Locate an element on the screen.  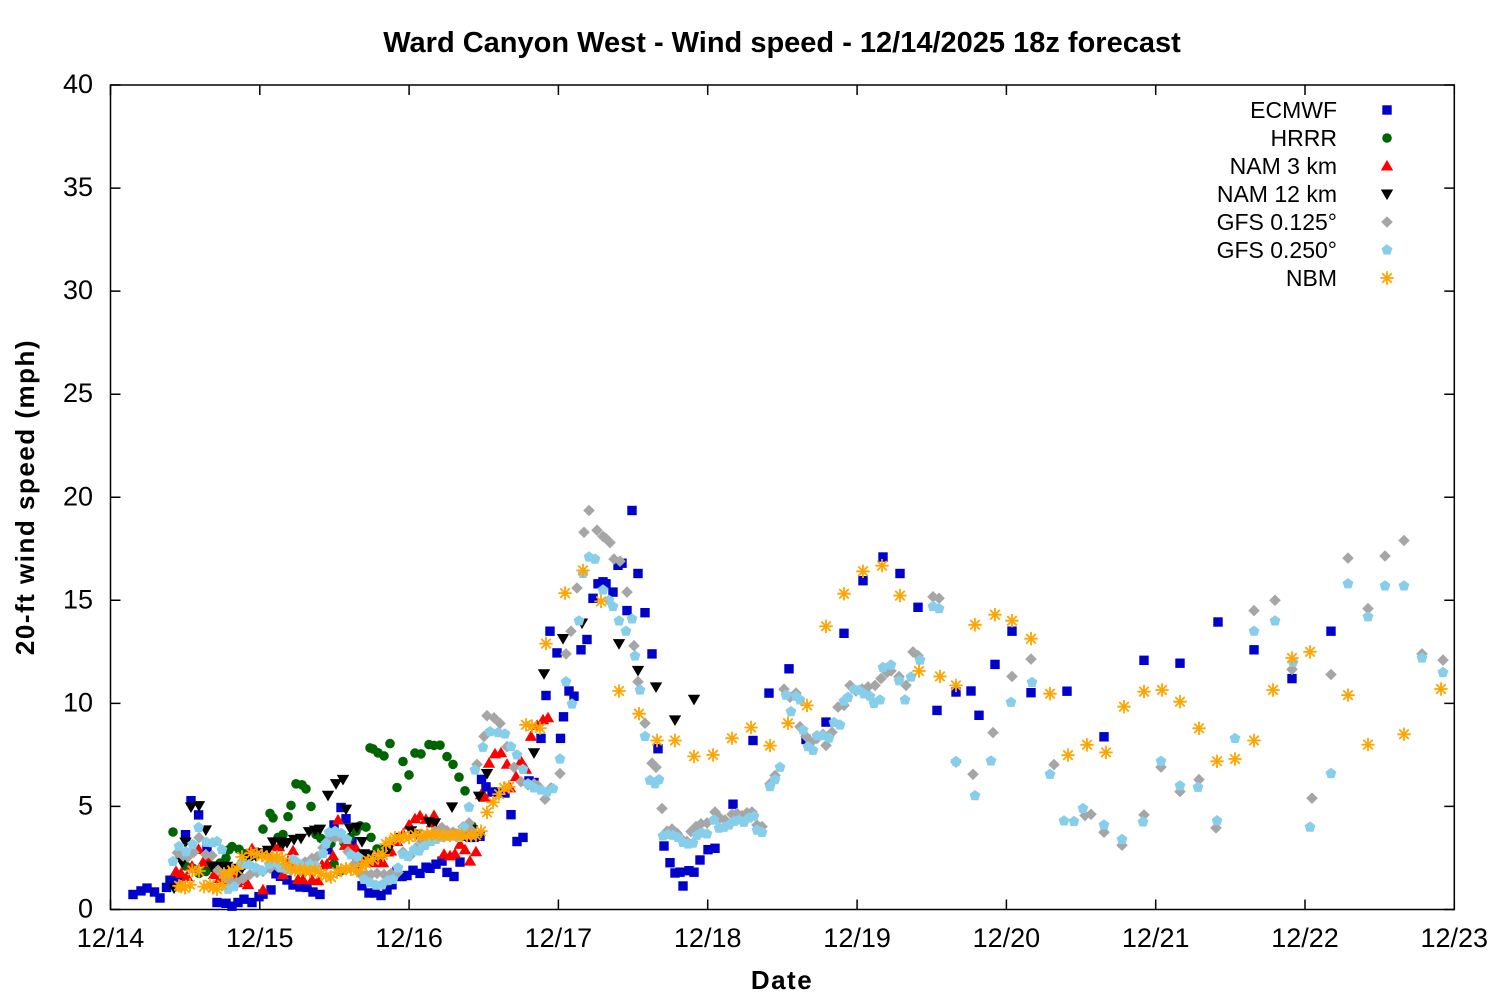
svg-text: NAM 3 km is located at coordinates (1283, 166).